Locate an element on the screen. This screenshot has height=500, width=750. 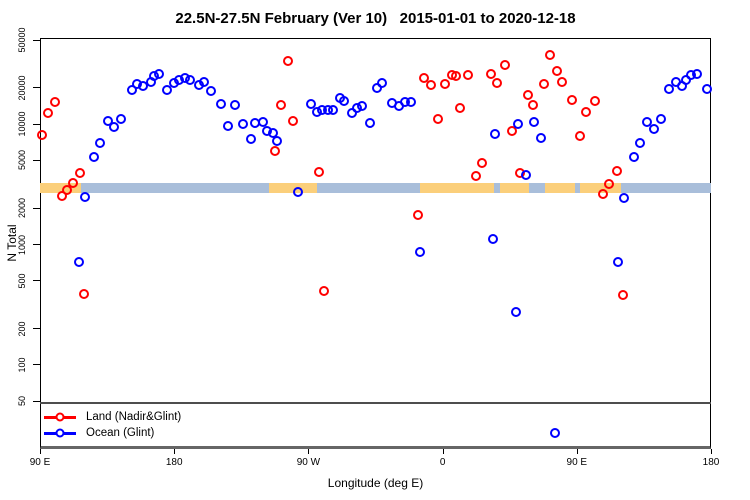
y-tick-label: 5000 is located at coordinates (22, 160).